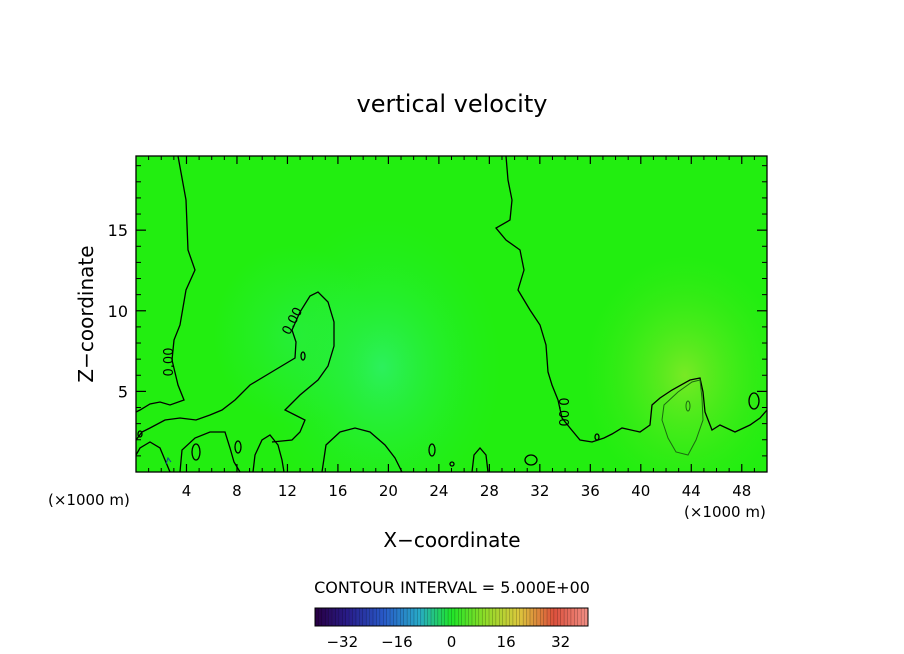 This screenshot has width=904, height=654. What do you see at coordinates (562, 412) in the screenshot?
I see `contour-label: 0.00` at bounding box center [562, 412].